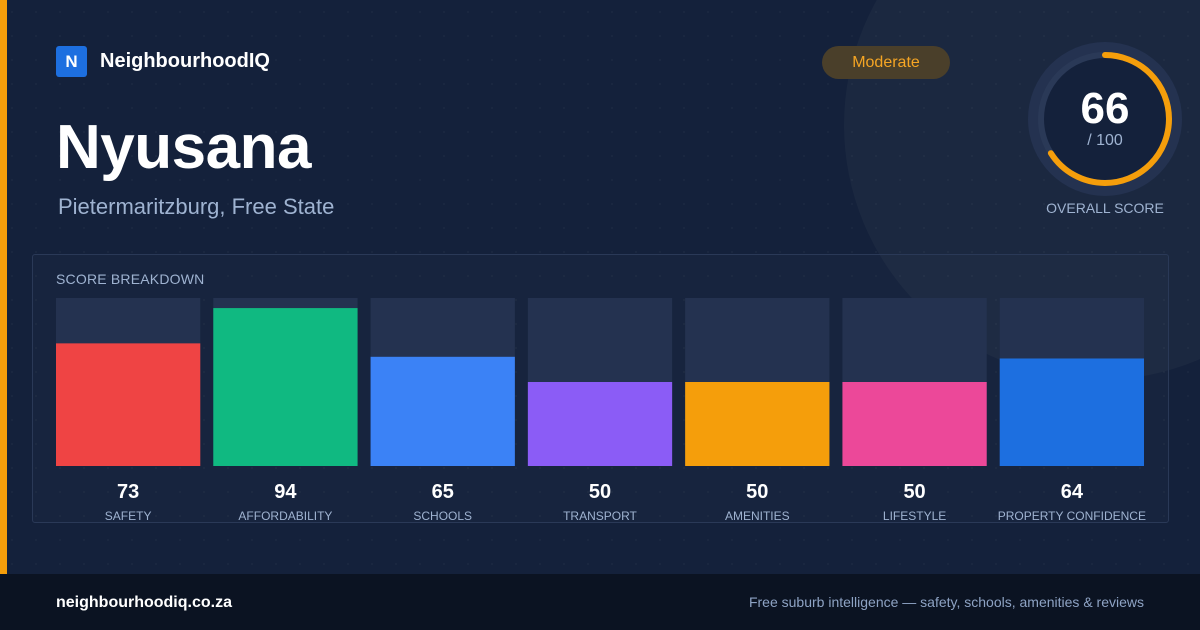  Describe the element at coordinates (443, 492) in the screenshot. I see `bar-value-schools: 65` at that location.